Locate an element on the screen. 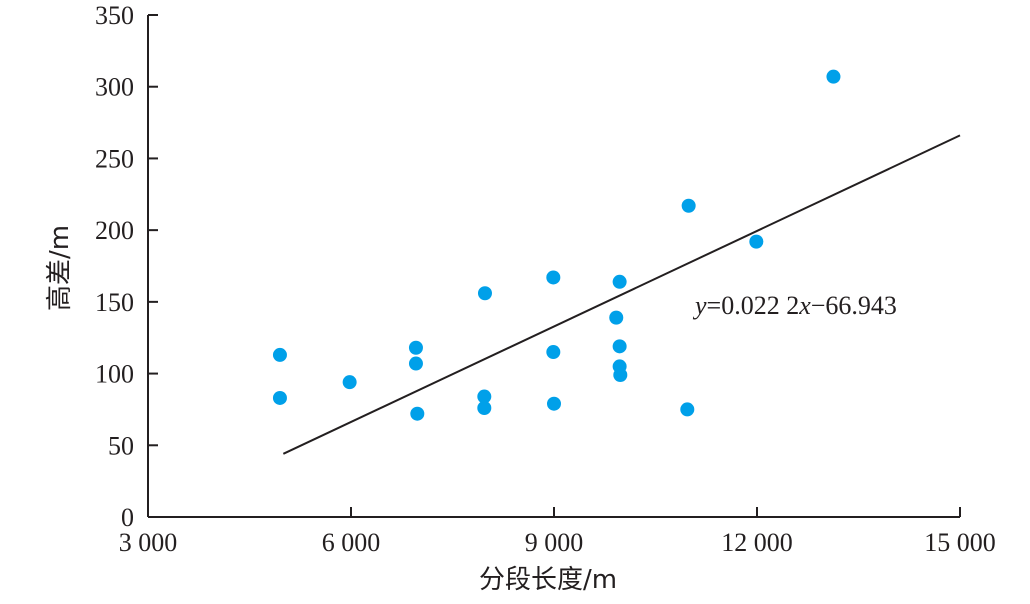  equation-part: y is located at coordinates (699, 305).